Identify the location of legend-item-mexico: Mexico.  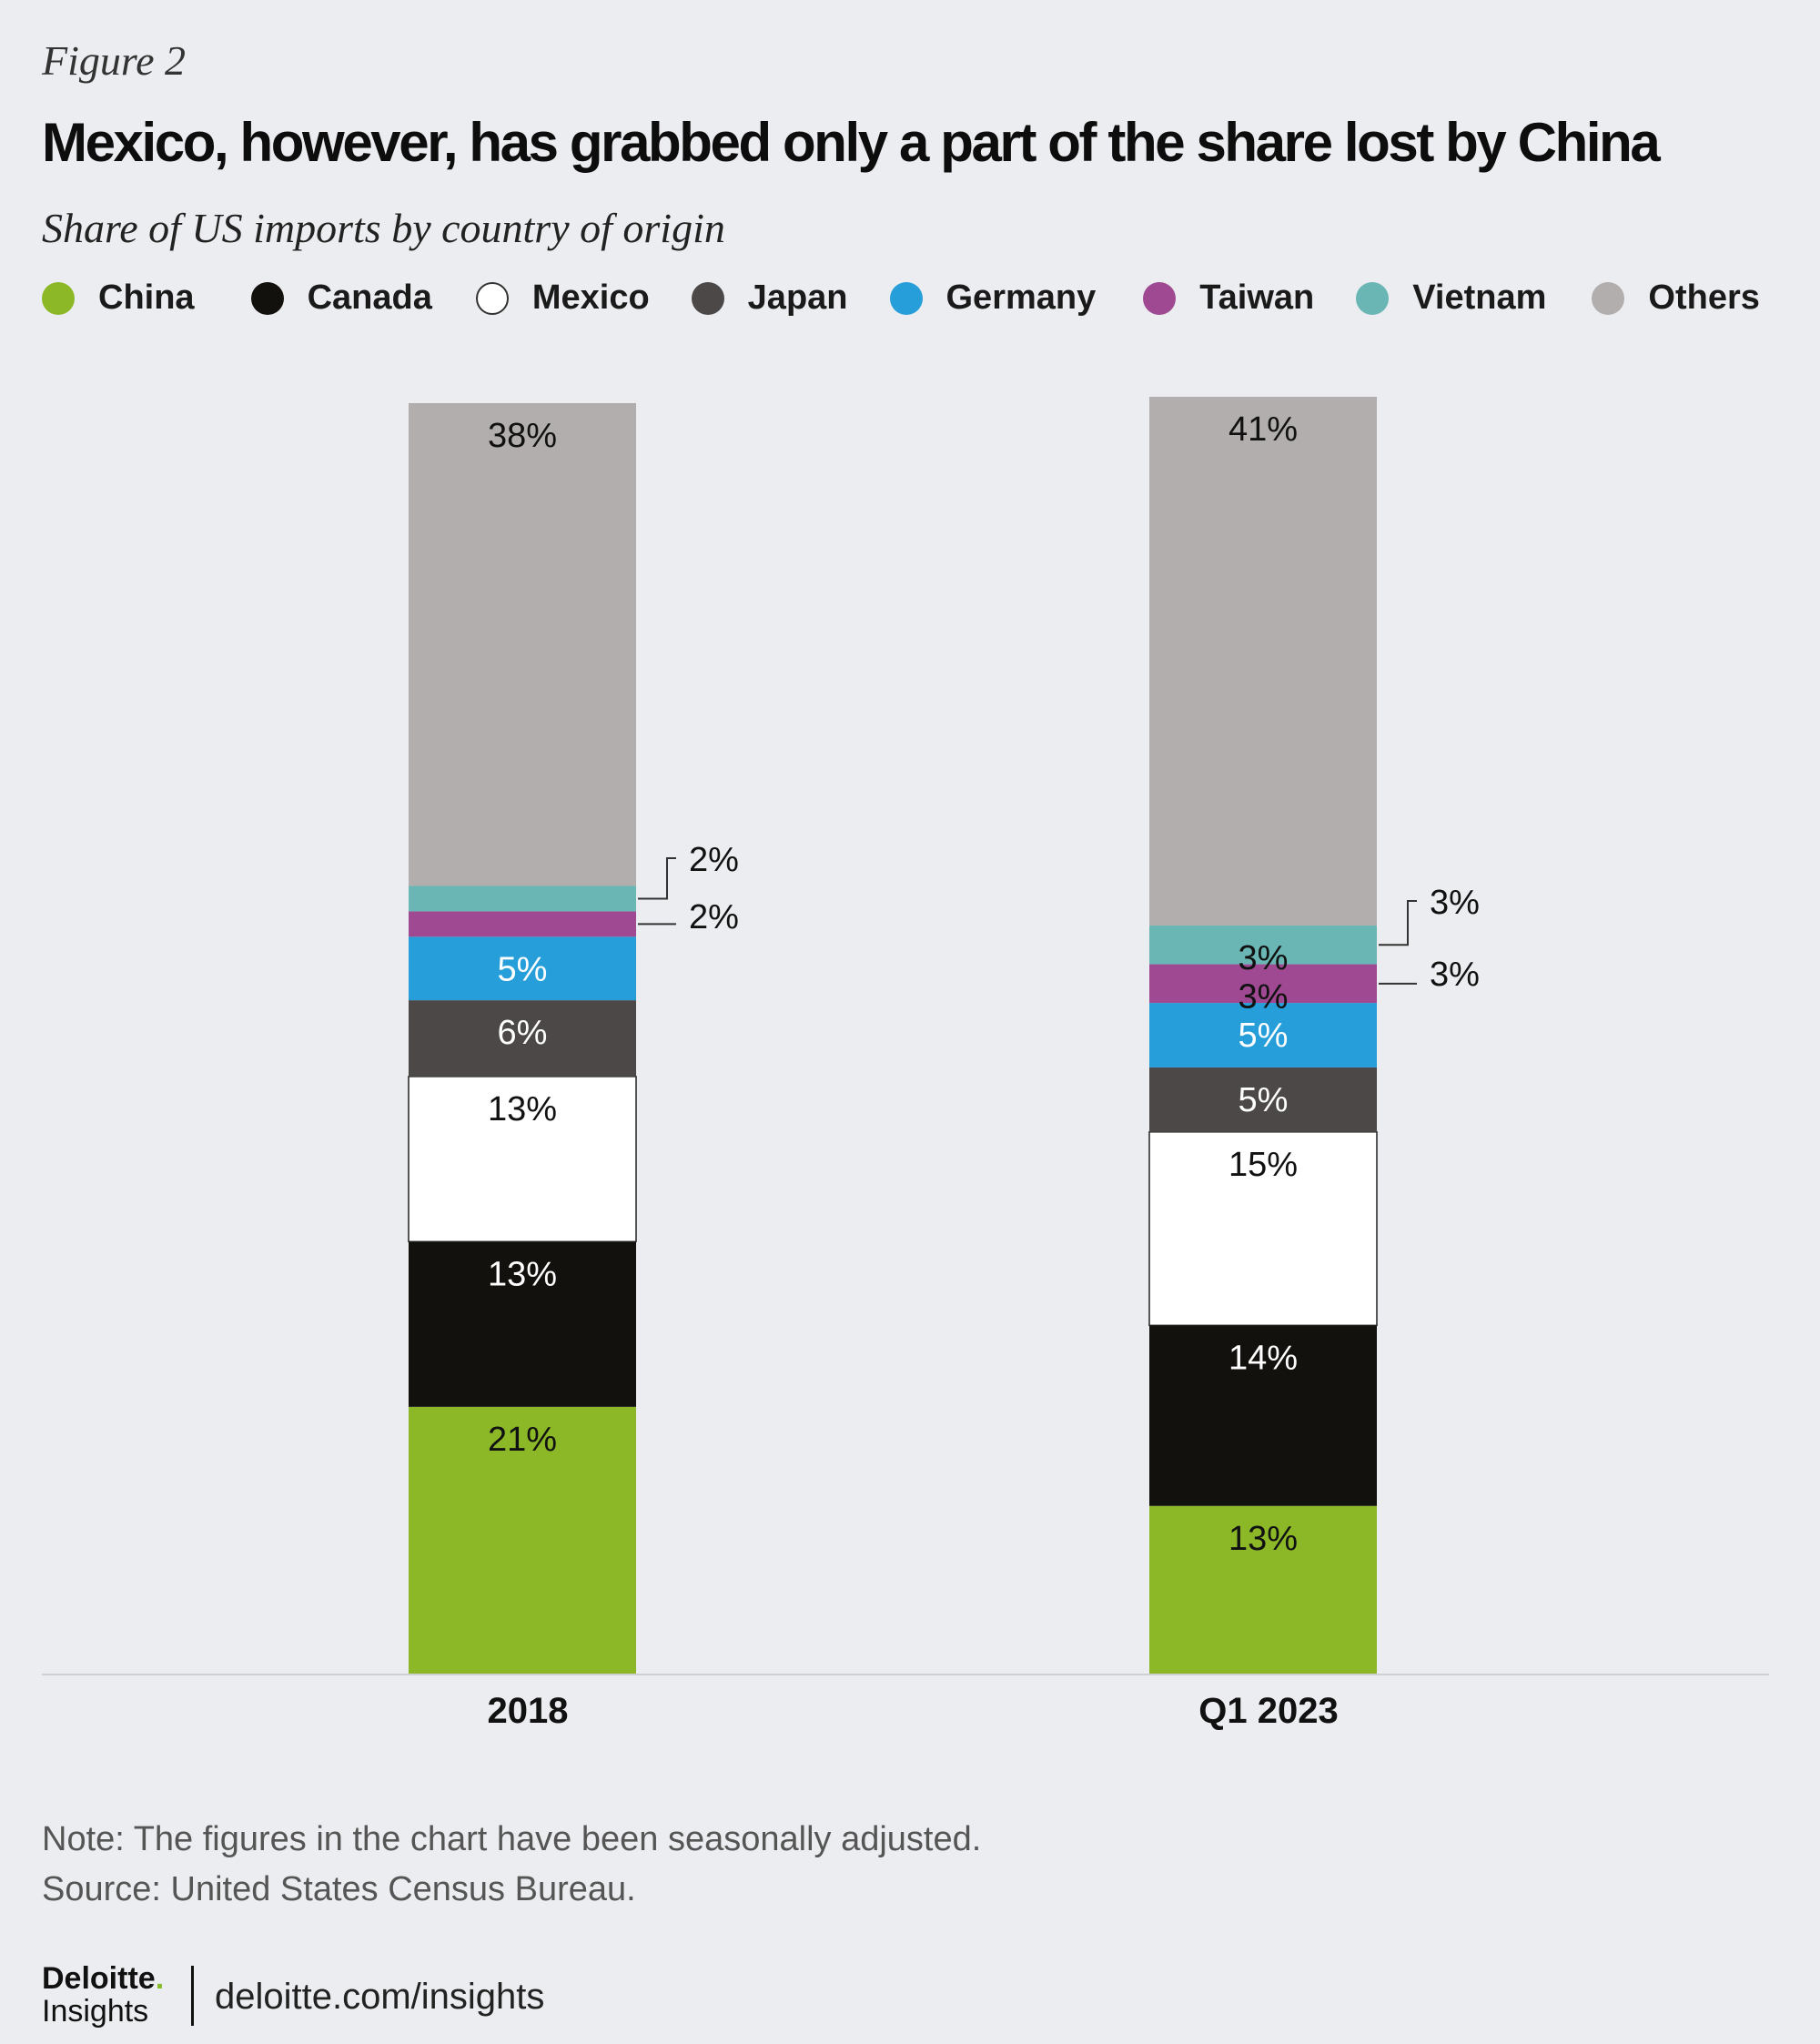
(562, 298).